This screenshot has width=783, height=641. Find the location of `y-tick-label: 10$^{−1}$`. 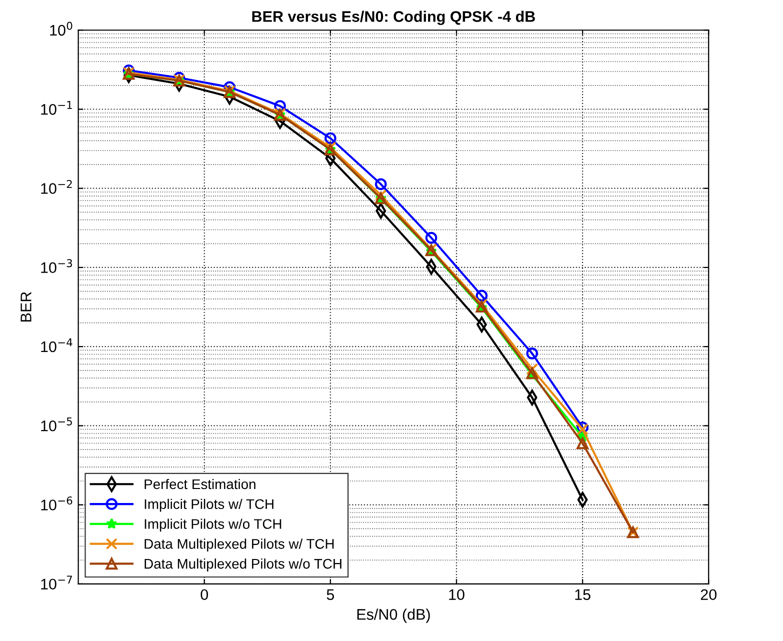

y-tick-label: 10$^{−1}$ is located at coordinates (56, 108).